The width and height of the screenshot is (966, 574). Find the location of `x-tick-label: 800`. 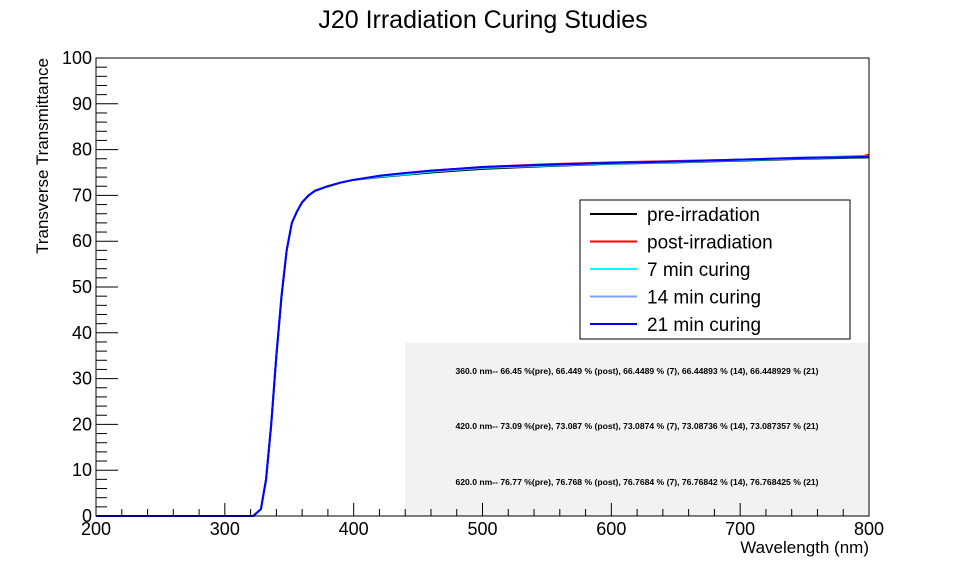

x-tick-label: 800 is located at coordinates (869, 529).